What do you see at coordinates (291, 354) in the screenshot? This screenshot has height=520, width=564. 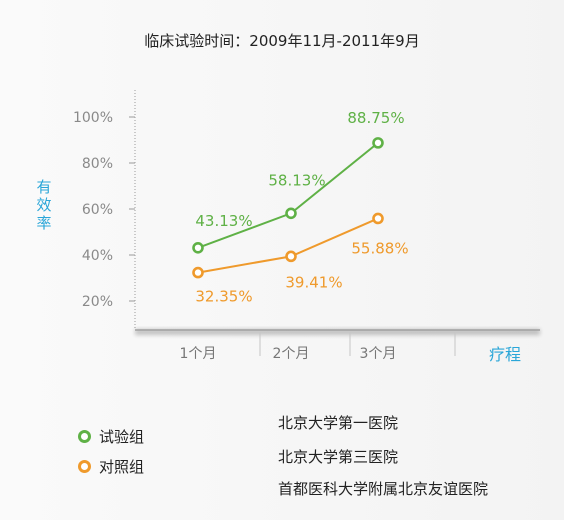 I see `x-tick-label: 2个月` at bounding box center [291, 354].